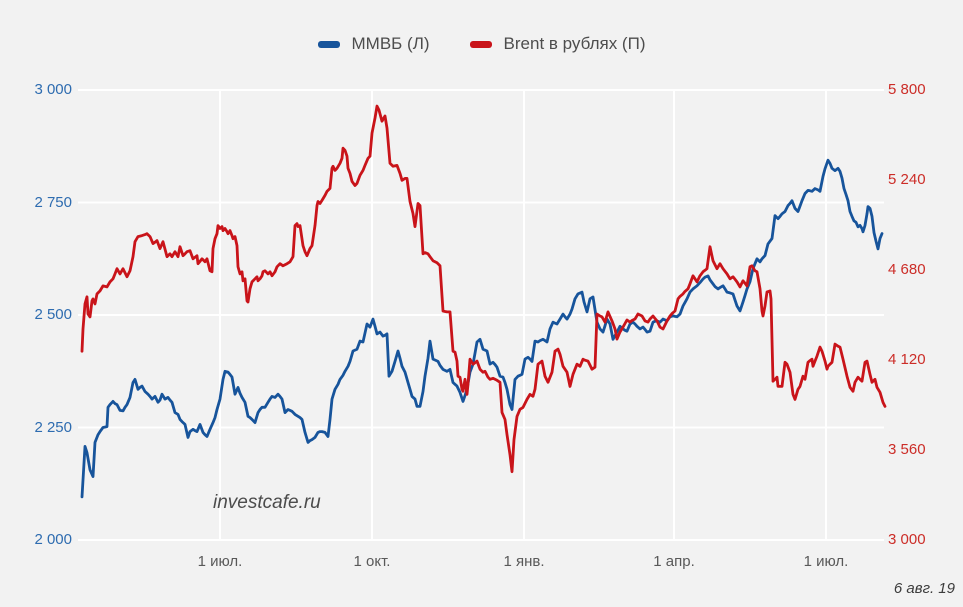 The height and width of the screenshot is (607, 963). What do you see at coordinates (574, 43) in the screenshot?
I see `brent-series-label: Brent в рублях (П)` at bounding box center [574, 43].